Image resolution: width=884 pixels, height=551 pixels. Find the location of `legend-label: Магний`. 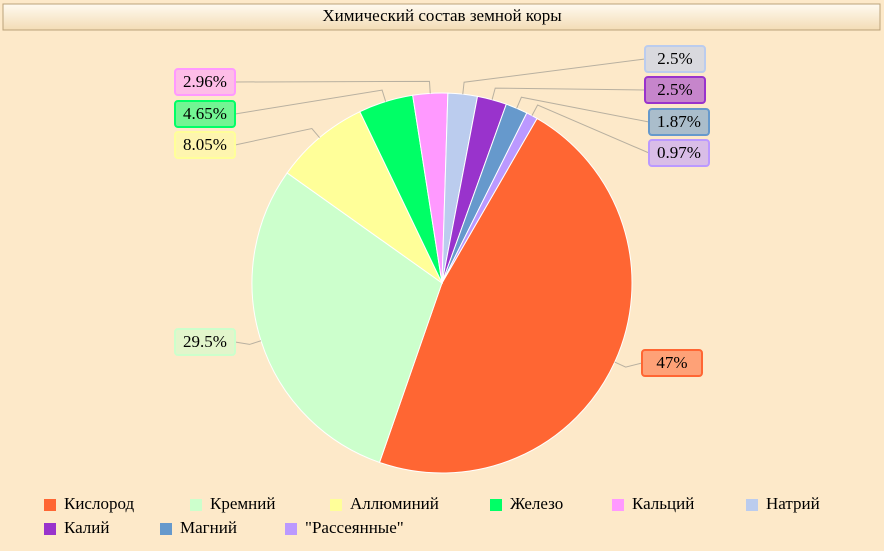

legend-label: Магний is located at coordinates (208, 527).